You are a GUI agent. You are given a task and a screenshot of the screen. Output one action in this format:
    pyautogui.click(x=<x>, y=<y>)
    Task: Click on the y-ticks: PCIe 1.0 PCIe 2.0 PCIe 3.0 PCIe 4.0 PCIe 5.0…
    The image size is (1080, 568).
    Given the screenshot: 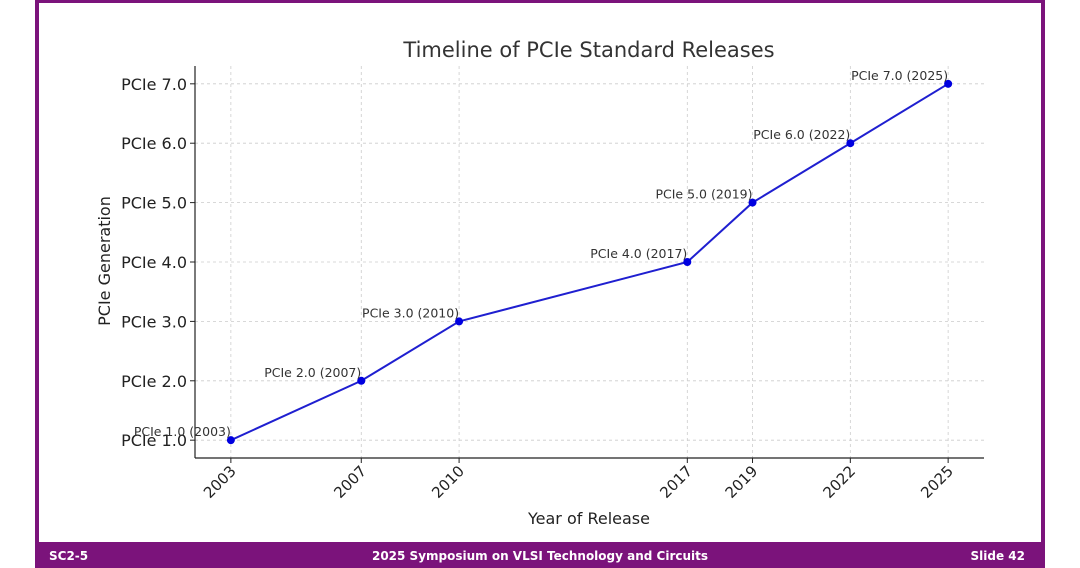 What is the action you would take?
    pyautogui.click(x=158, y=262)
    